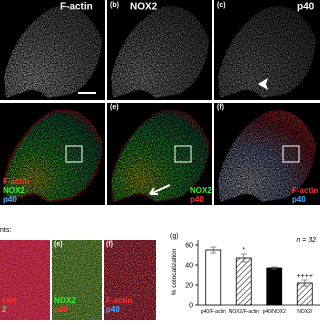 The width and height of the screenshot is (320, 325). What do you see at coordinates (4, 309) in the screenshot?
I see `legend-text: 2` at bounding box center [4, 309].